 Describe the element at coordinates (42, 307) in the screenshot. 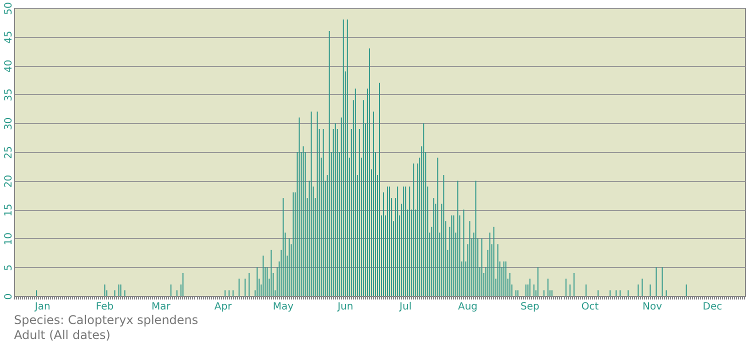

I see `x-tick-label: Jan` at that location.